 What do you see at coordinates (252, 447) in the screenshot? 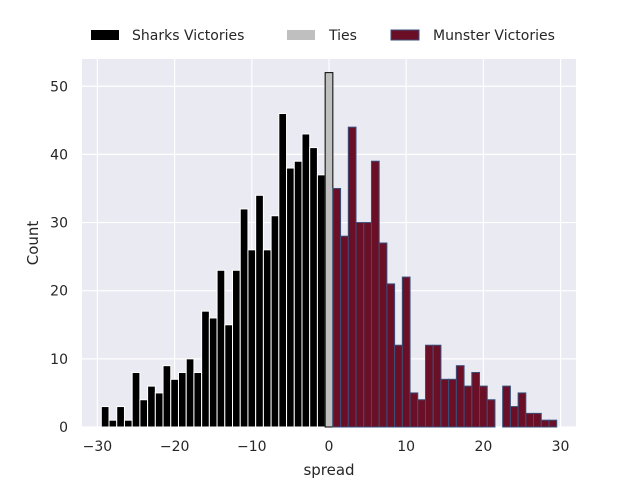
I see `x-tick-label: −10` at bounding box center [252, 447].